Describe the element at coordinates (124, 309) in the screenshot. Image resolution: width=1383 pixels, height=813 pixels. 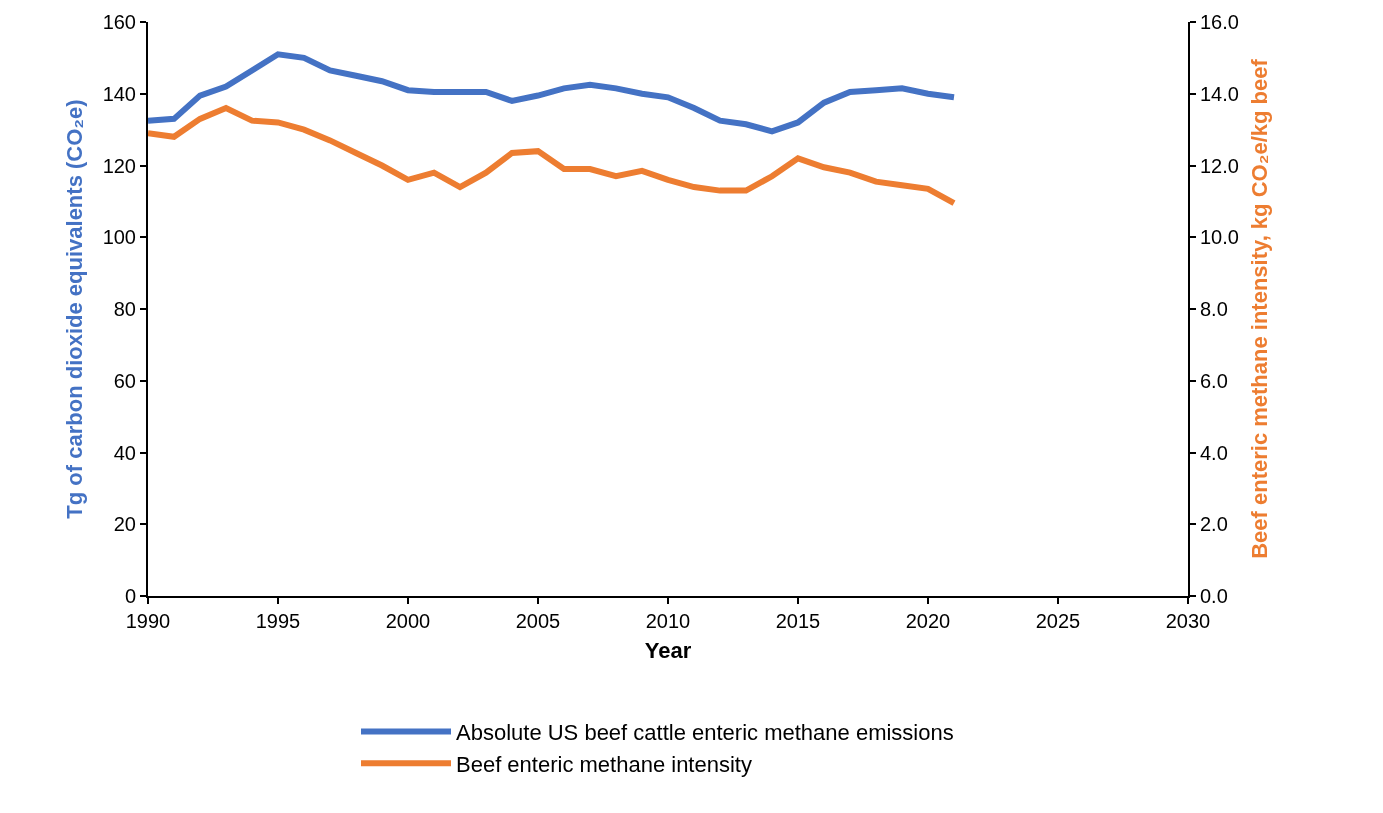
I see `y-tick-label: 80` at that location.